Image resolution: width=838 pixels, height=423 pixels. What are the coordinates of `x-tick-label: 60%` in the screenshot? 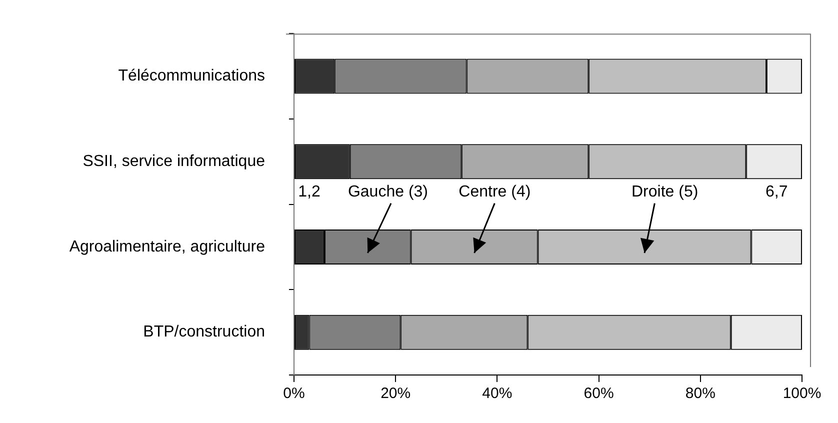 It's located at (599, 393).